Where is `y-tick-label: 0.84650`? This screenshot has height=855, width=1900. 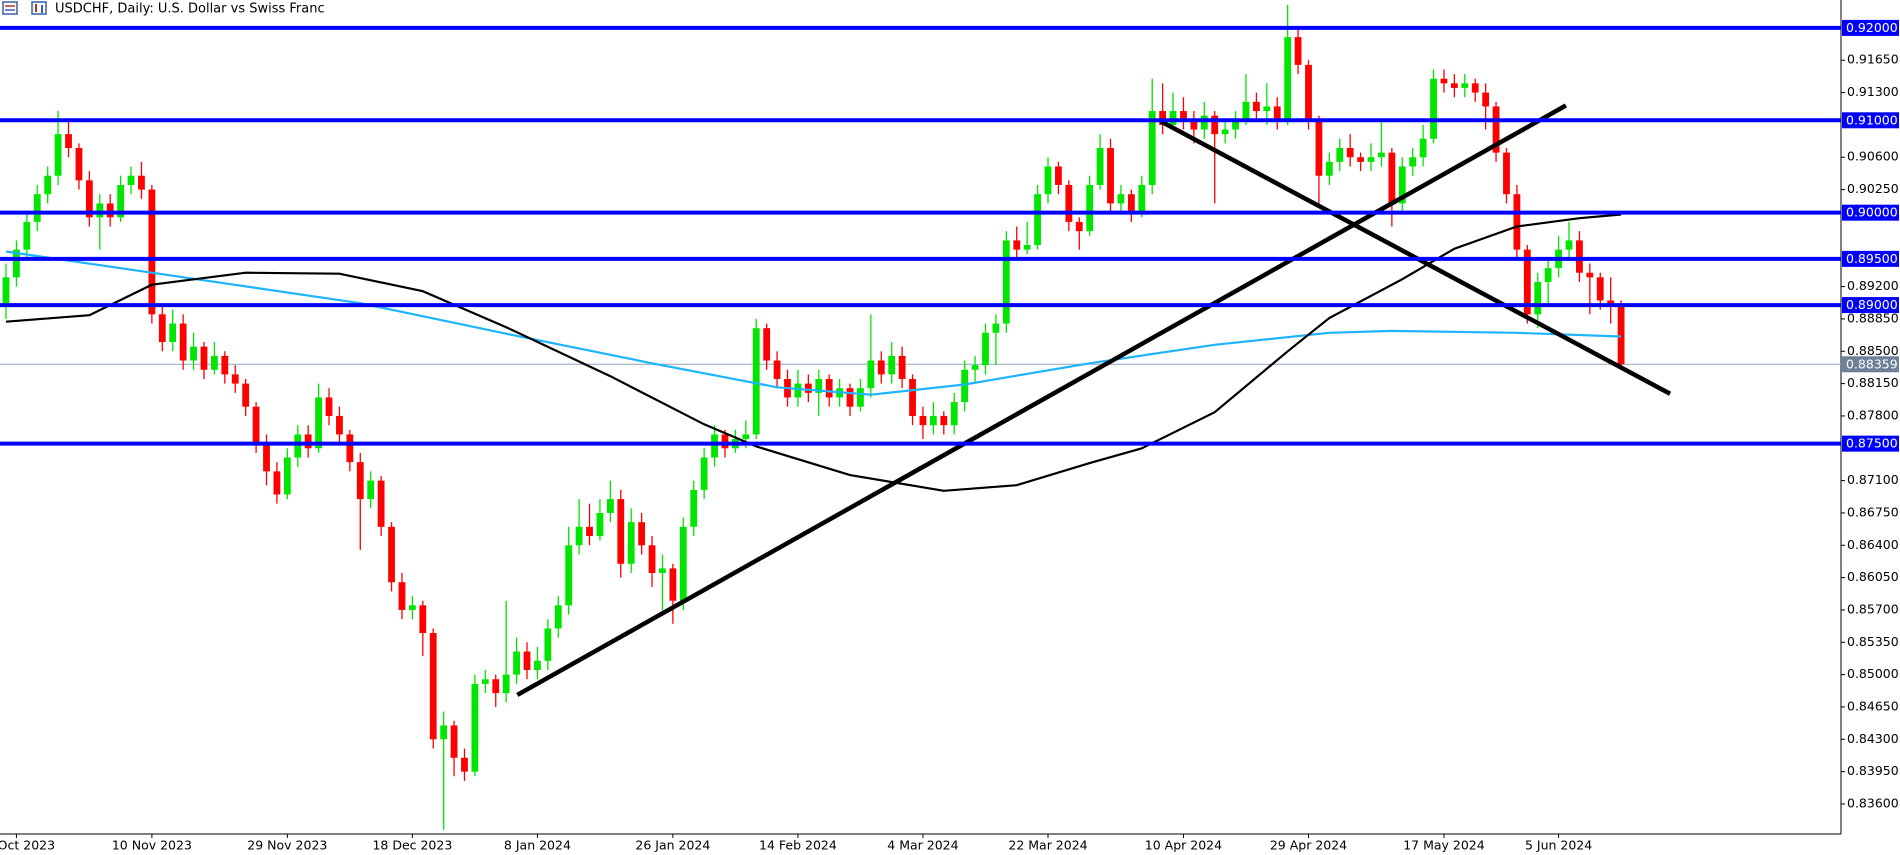 y-tick-label: 0.84650 is located at coordinates (1873, 705).